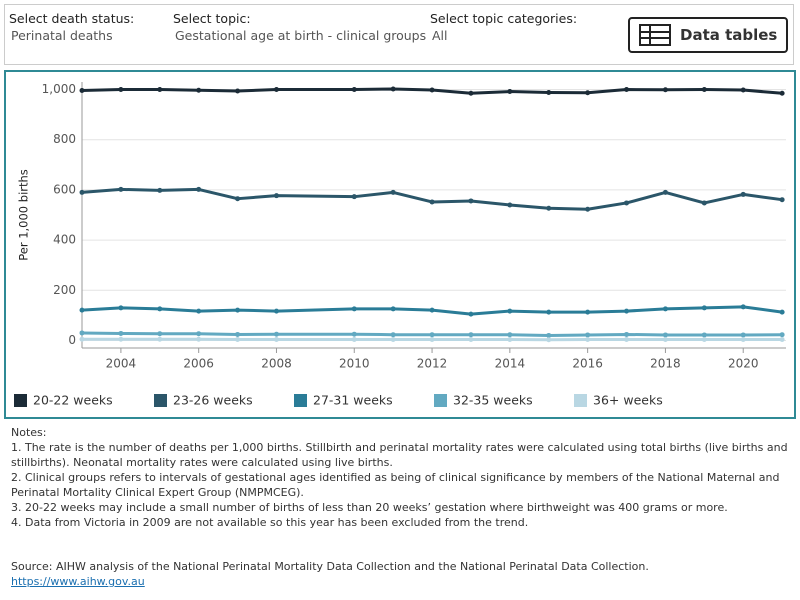 The height and width of the screenshot is (600, 800). What do you see at coordinates (493, 400) in the screenshot?
I see `legend-label: 32-35 weeks` at bounding box center [493, 400].